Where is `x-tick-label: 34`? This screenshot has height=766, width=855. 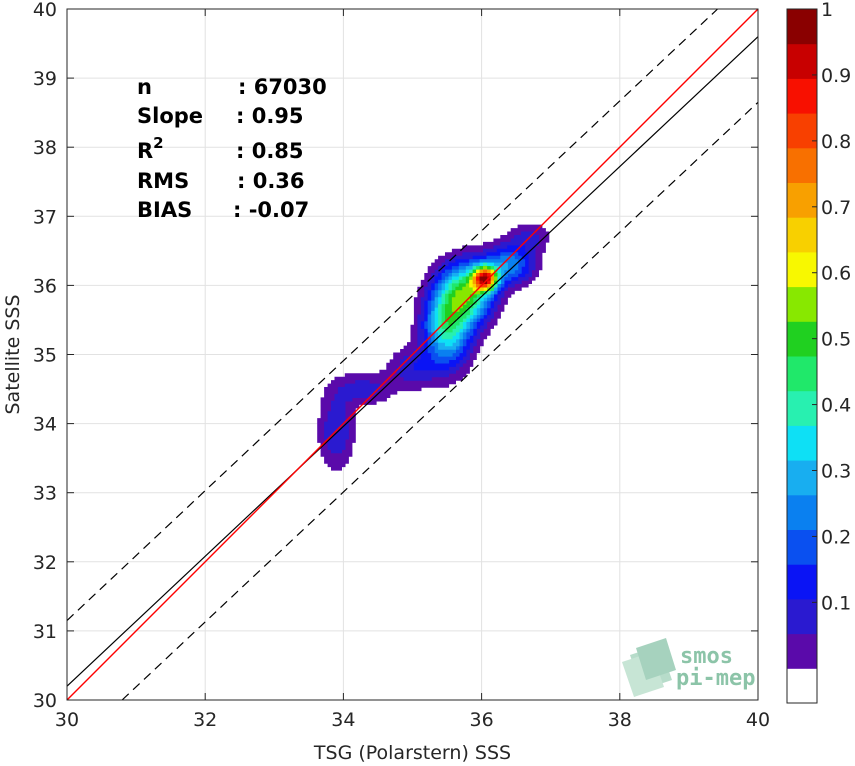
x-tick-label: 34 is located at coordinates (343, 720).